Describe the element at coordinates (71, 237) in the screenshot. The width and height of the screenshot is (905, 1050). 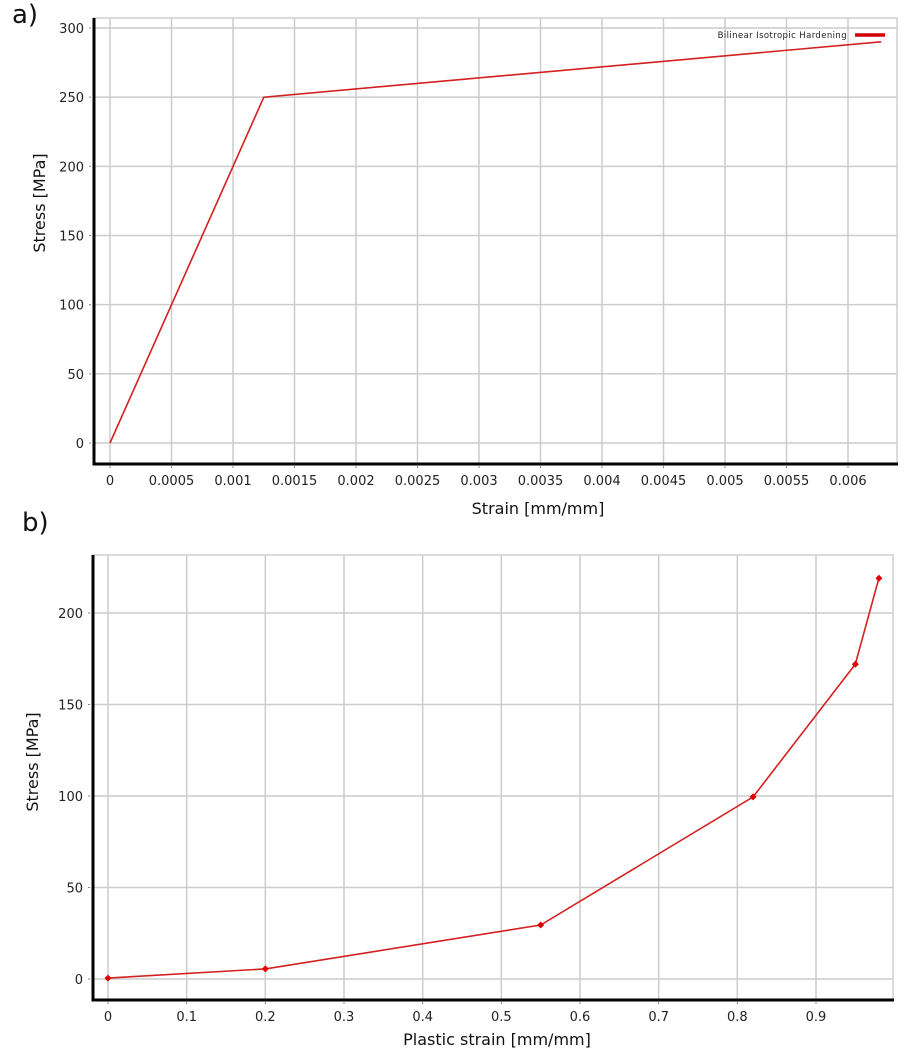
I see `chart-a-y-tick-label: 150` at that location.